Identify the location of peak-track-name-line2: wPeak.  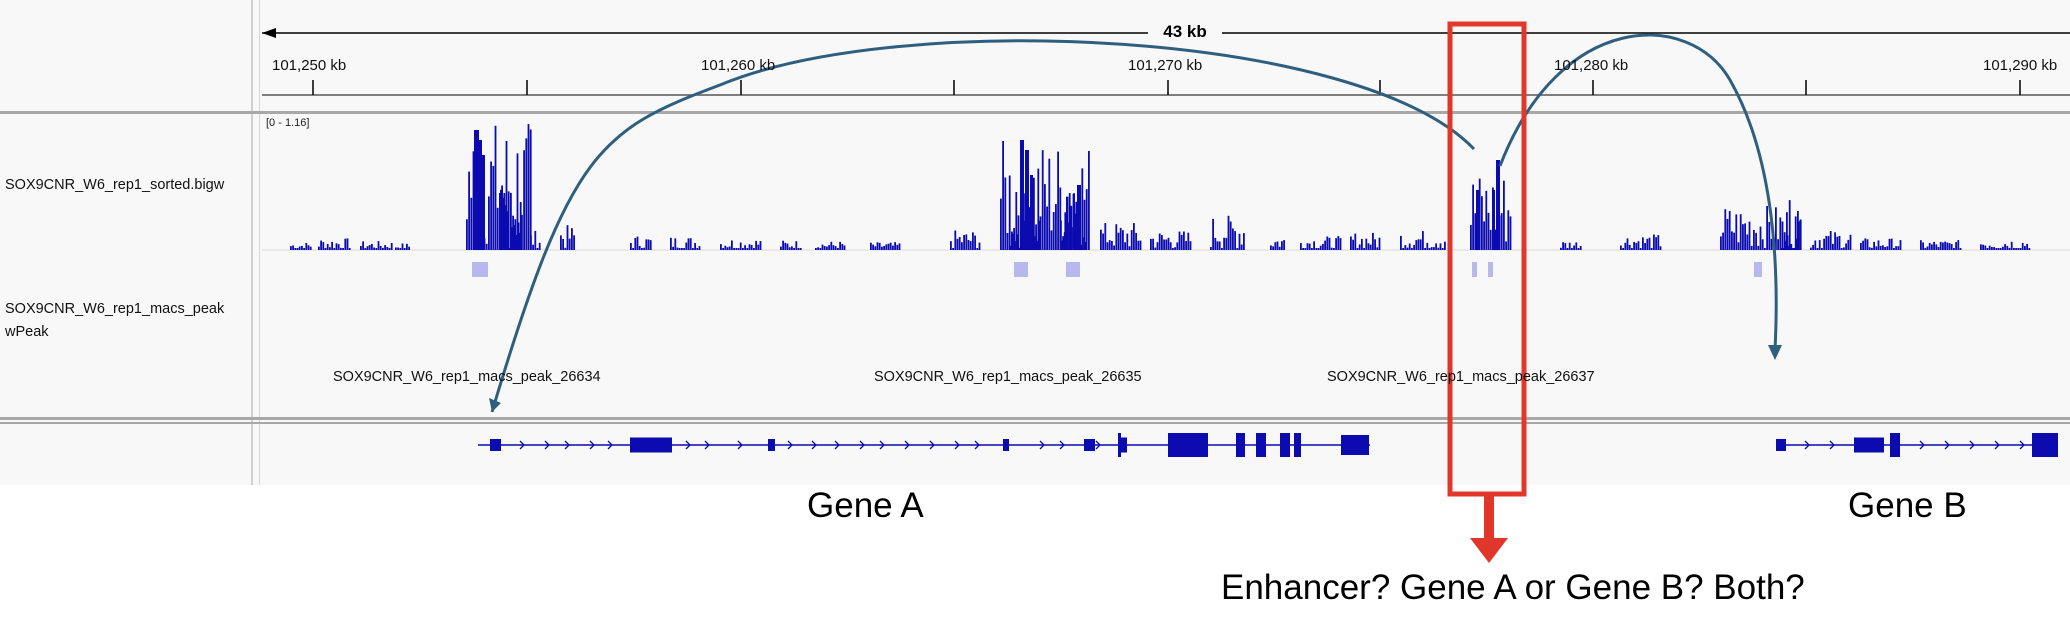
(27, 332).